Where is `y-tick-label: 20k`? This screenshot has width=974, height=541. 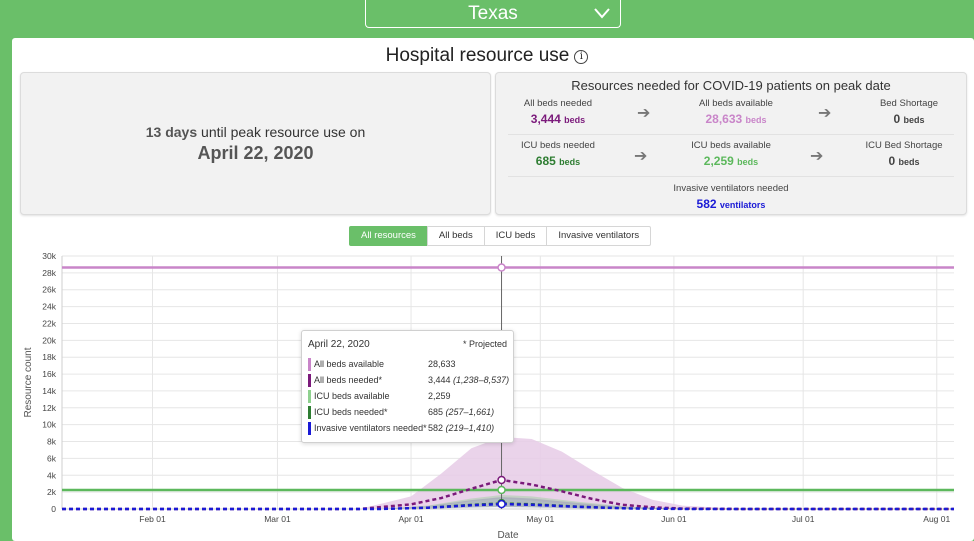 y-tick-label: 20k is located at coordinates (49, 340).